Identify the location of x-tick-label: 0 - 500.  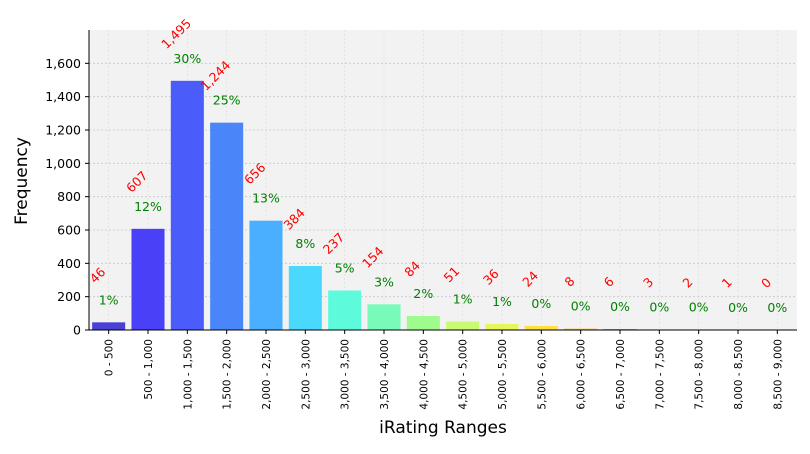
(110, 357).